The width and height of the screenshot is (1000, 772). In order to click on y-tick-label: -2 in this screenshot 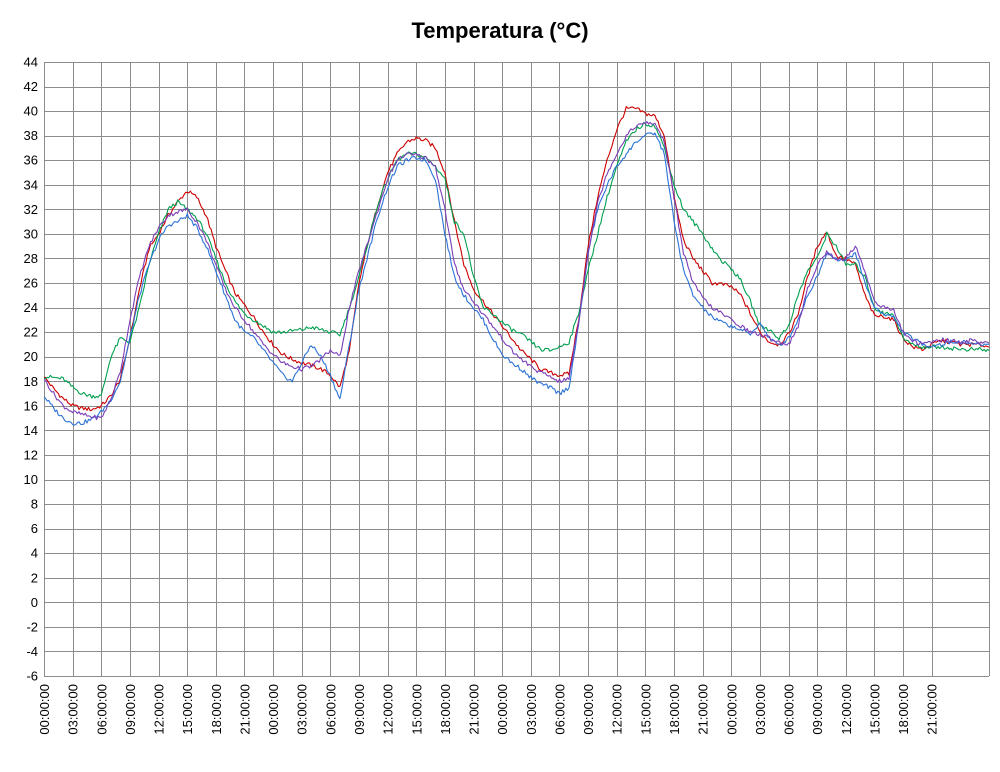, I will do `click(32, 626)`.